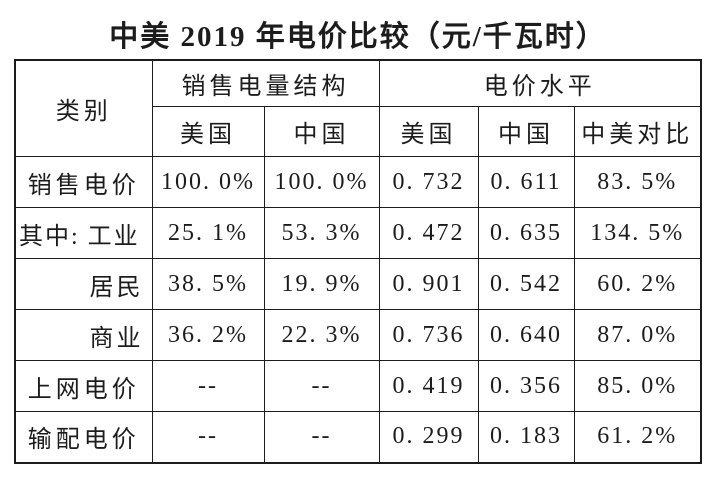 The image size is (716, 494). I want to click on table-row-commercial: 商业 36. 2% 22. 3% 0. 736 0. 640 87. 0%, so click(358, 335).